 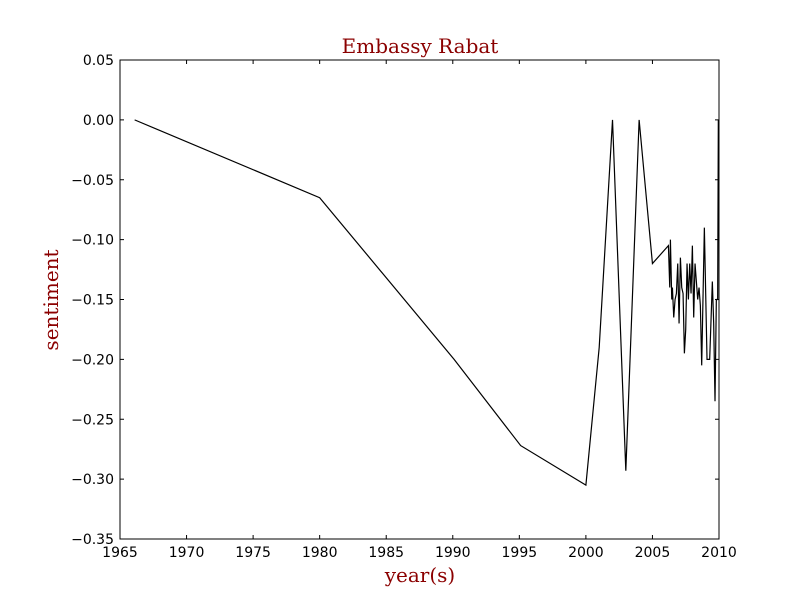 What do you see at coordinates (386, 553) in the screenshot?
I see `x-tick-label: 1985` at bounding box center [386, 553].